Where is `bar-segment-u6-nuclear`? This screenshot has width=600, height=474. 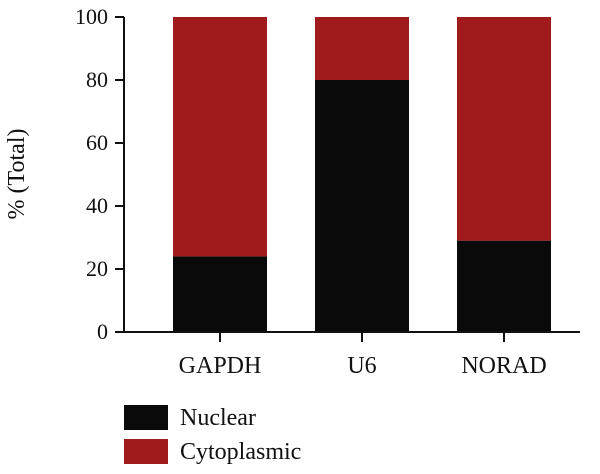
bar-segment-u6-nuclear is located at coordinates (362, 206).